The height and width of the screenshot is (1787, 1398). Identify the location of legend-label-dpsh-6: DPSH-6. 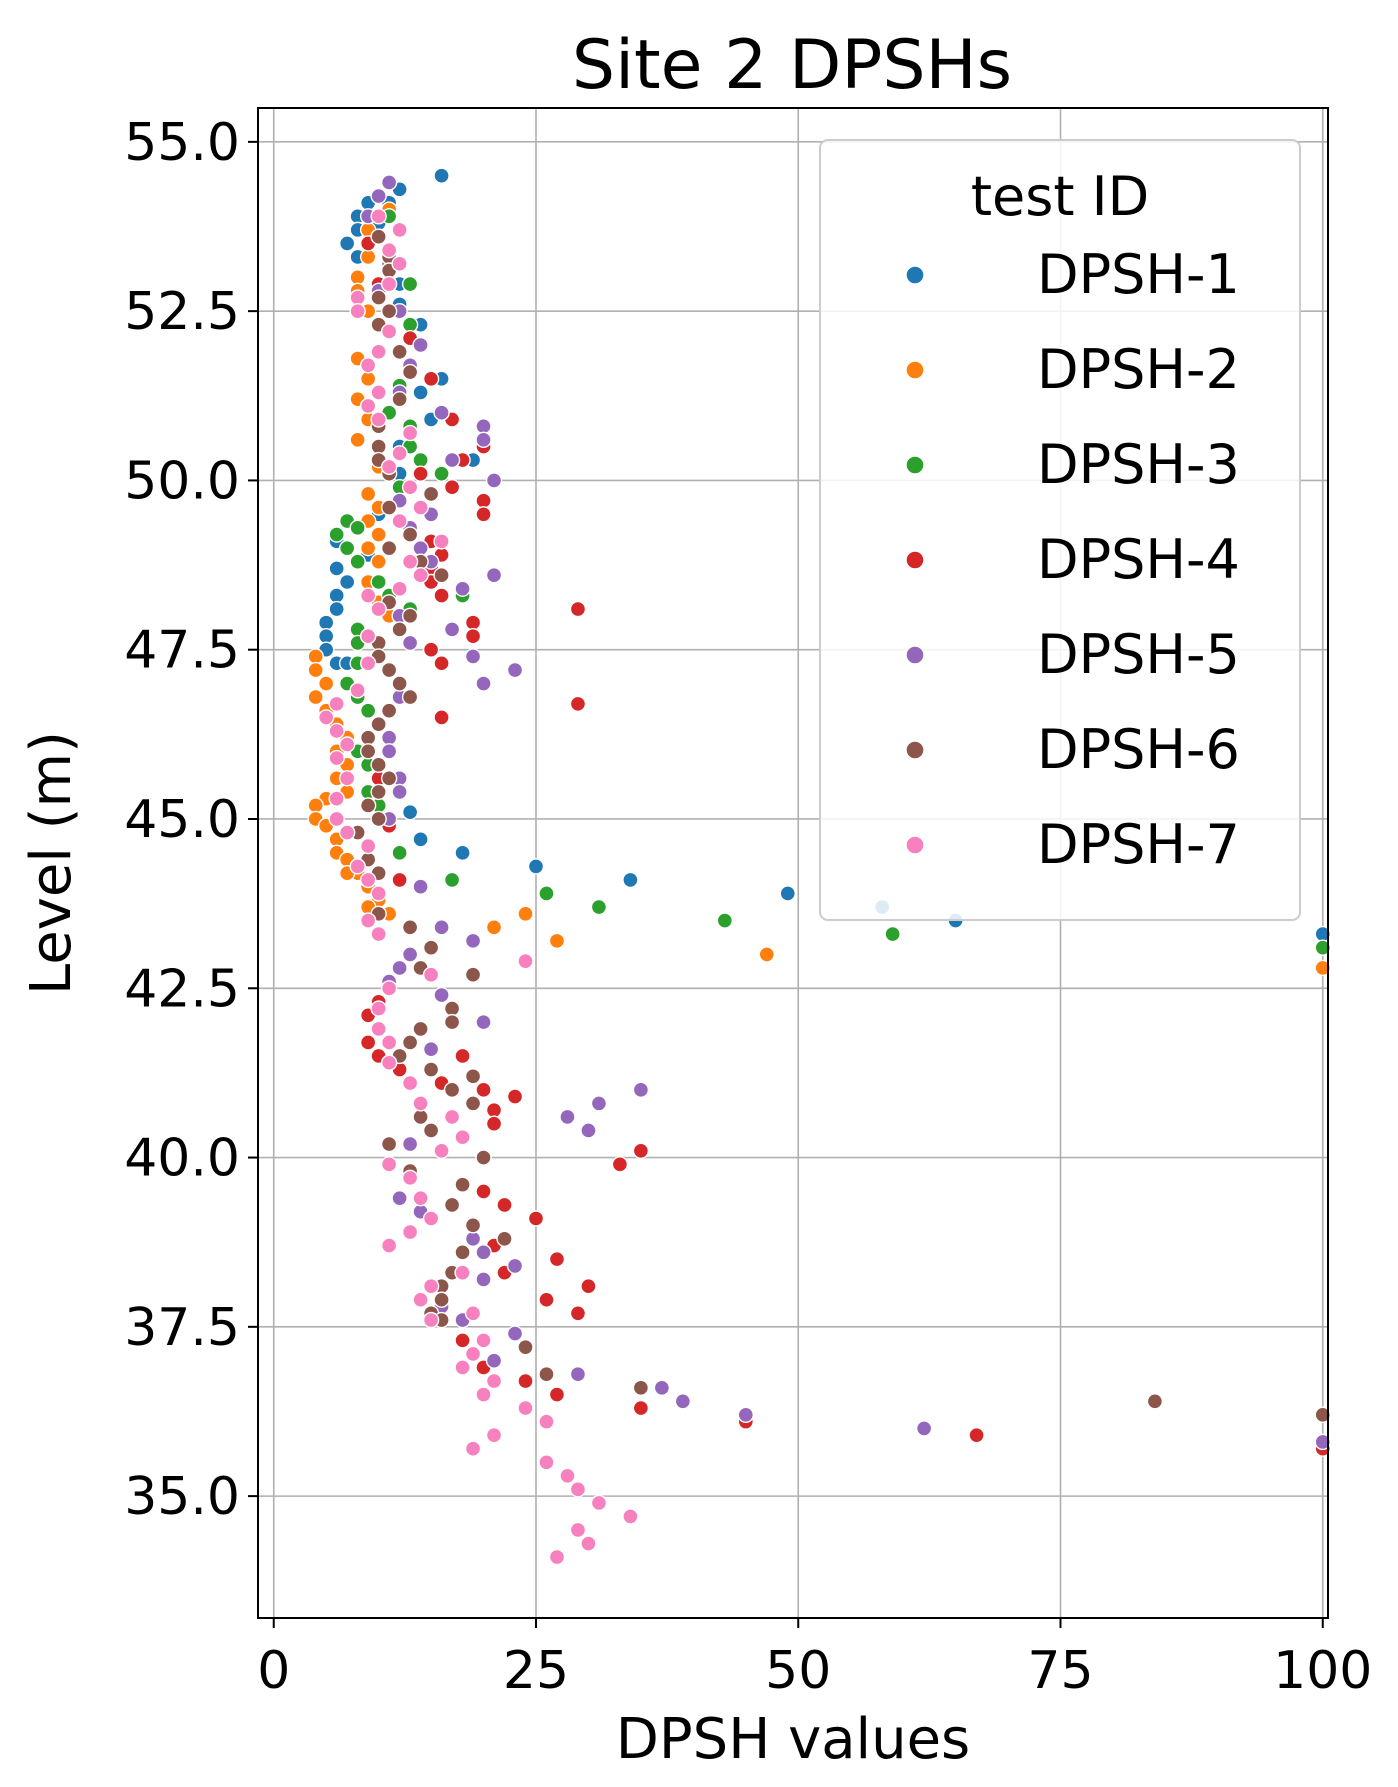
(1138, 749).